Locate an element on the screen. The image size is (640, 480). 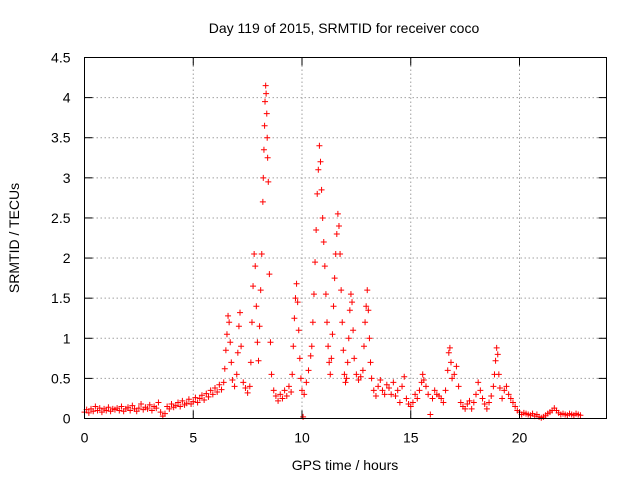
x-tick-label: 0 is located at coordinates (85, 438).